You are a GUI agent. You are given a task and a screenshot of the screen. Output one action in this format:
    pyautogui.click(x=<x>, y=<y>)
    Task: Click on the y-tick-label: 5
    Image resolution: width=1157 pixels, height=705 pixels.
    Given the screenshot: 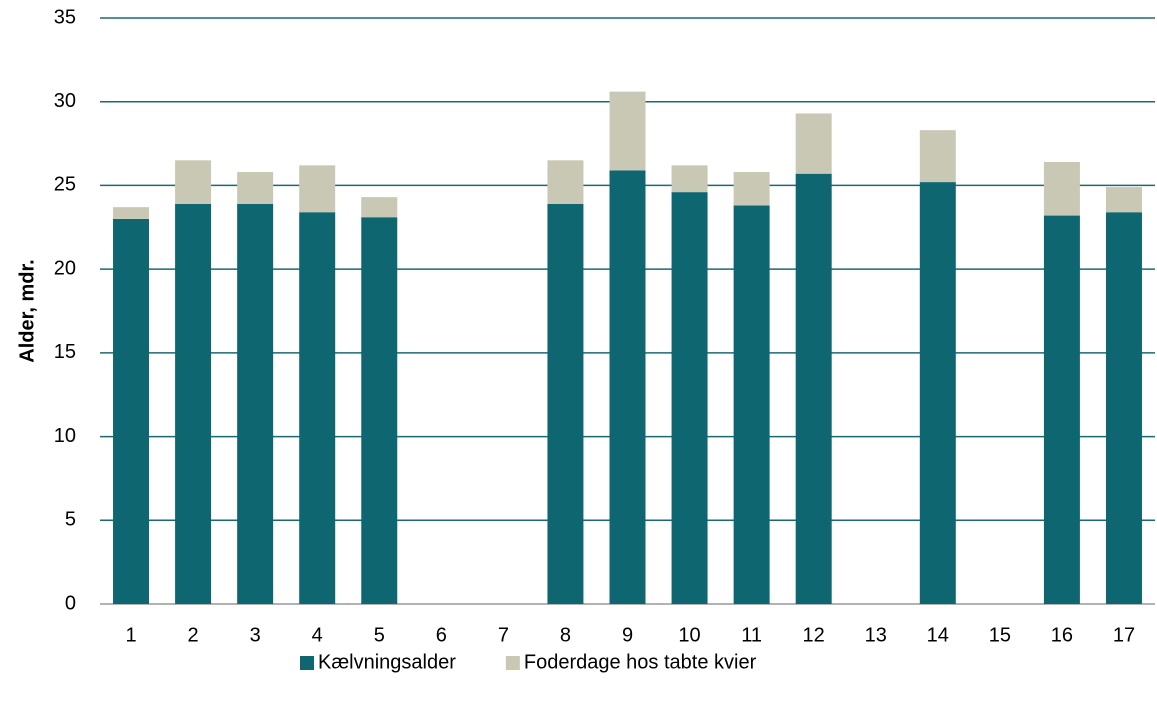 What is the action you would take?
    pyautogui.click(x=70, y=520)
    